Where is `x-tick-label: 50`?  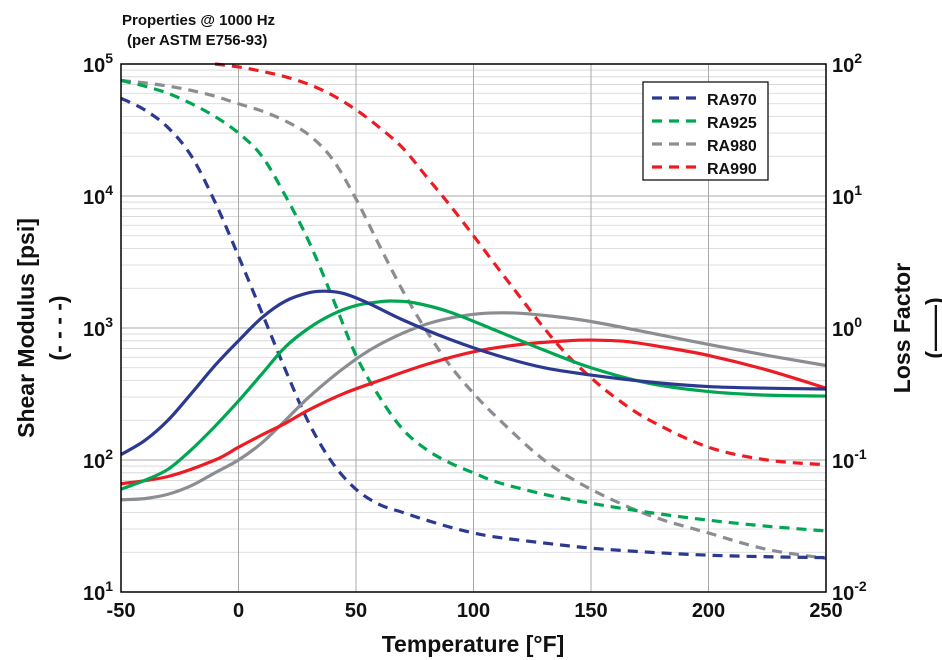 x-tick-label: 50 is located at coordinates (356, 611).